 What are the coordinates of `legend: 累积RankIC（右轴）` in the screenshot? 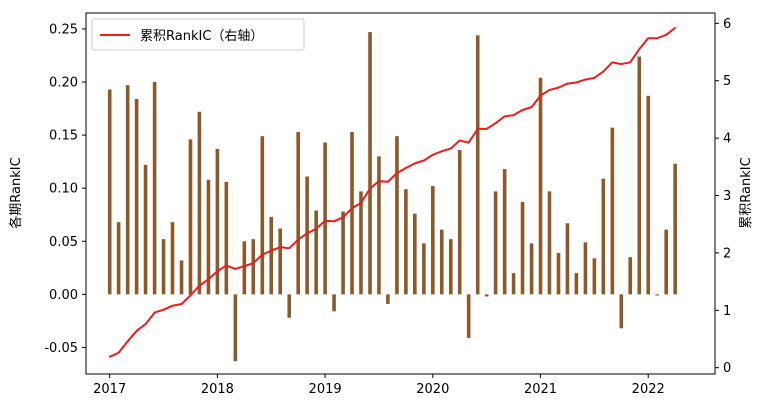 It's located at (198, 34).